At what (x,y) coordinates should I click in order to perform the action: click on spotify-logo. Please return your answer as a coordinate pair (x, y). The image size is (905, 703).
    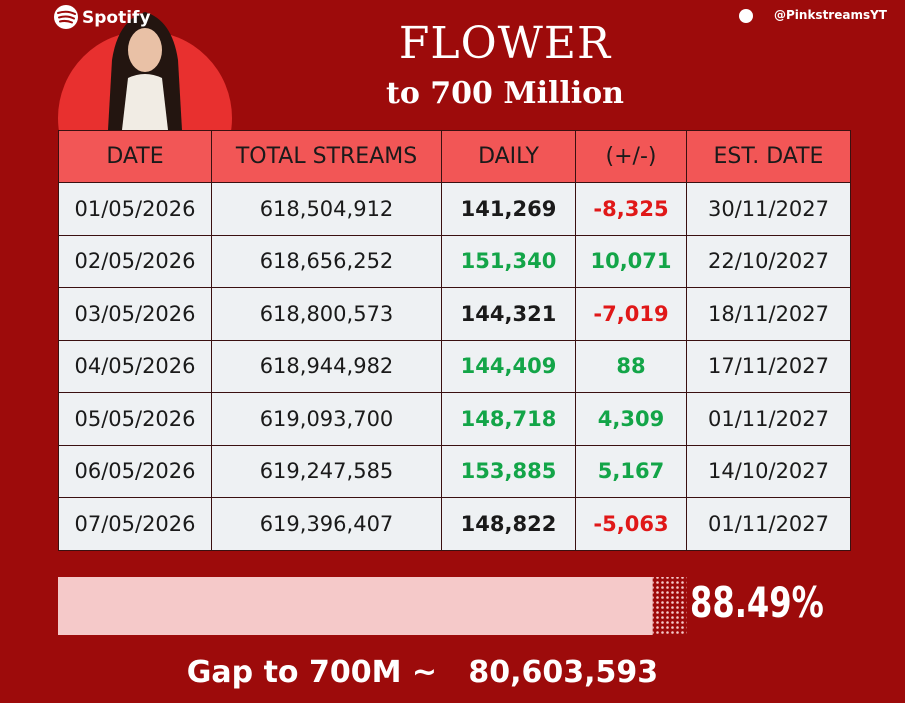
    Looking at the image, I should click on (66, 17).